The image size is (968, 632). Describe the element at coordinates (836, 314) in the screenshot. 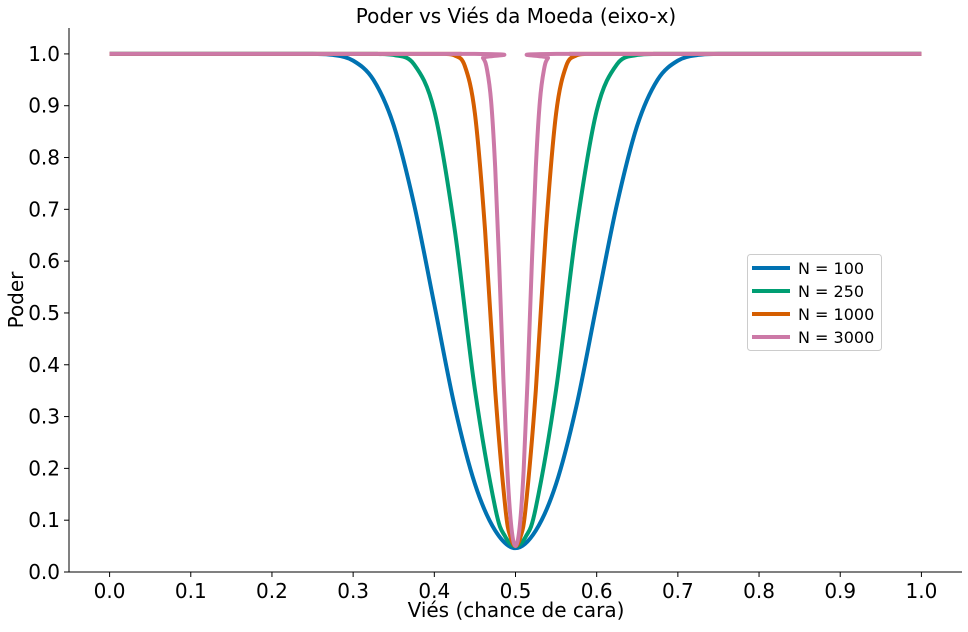

I see `legend-label: N = 1000` at that location.